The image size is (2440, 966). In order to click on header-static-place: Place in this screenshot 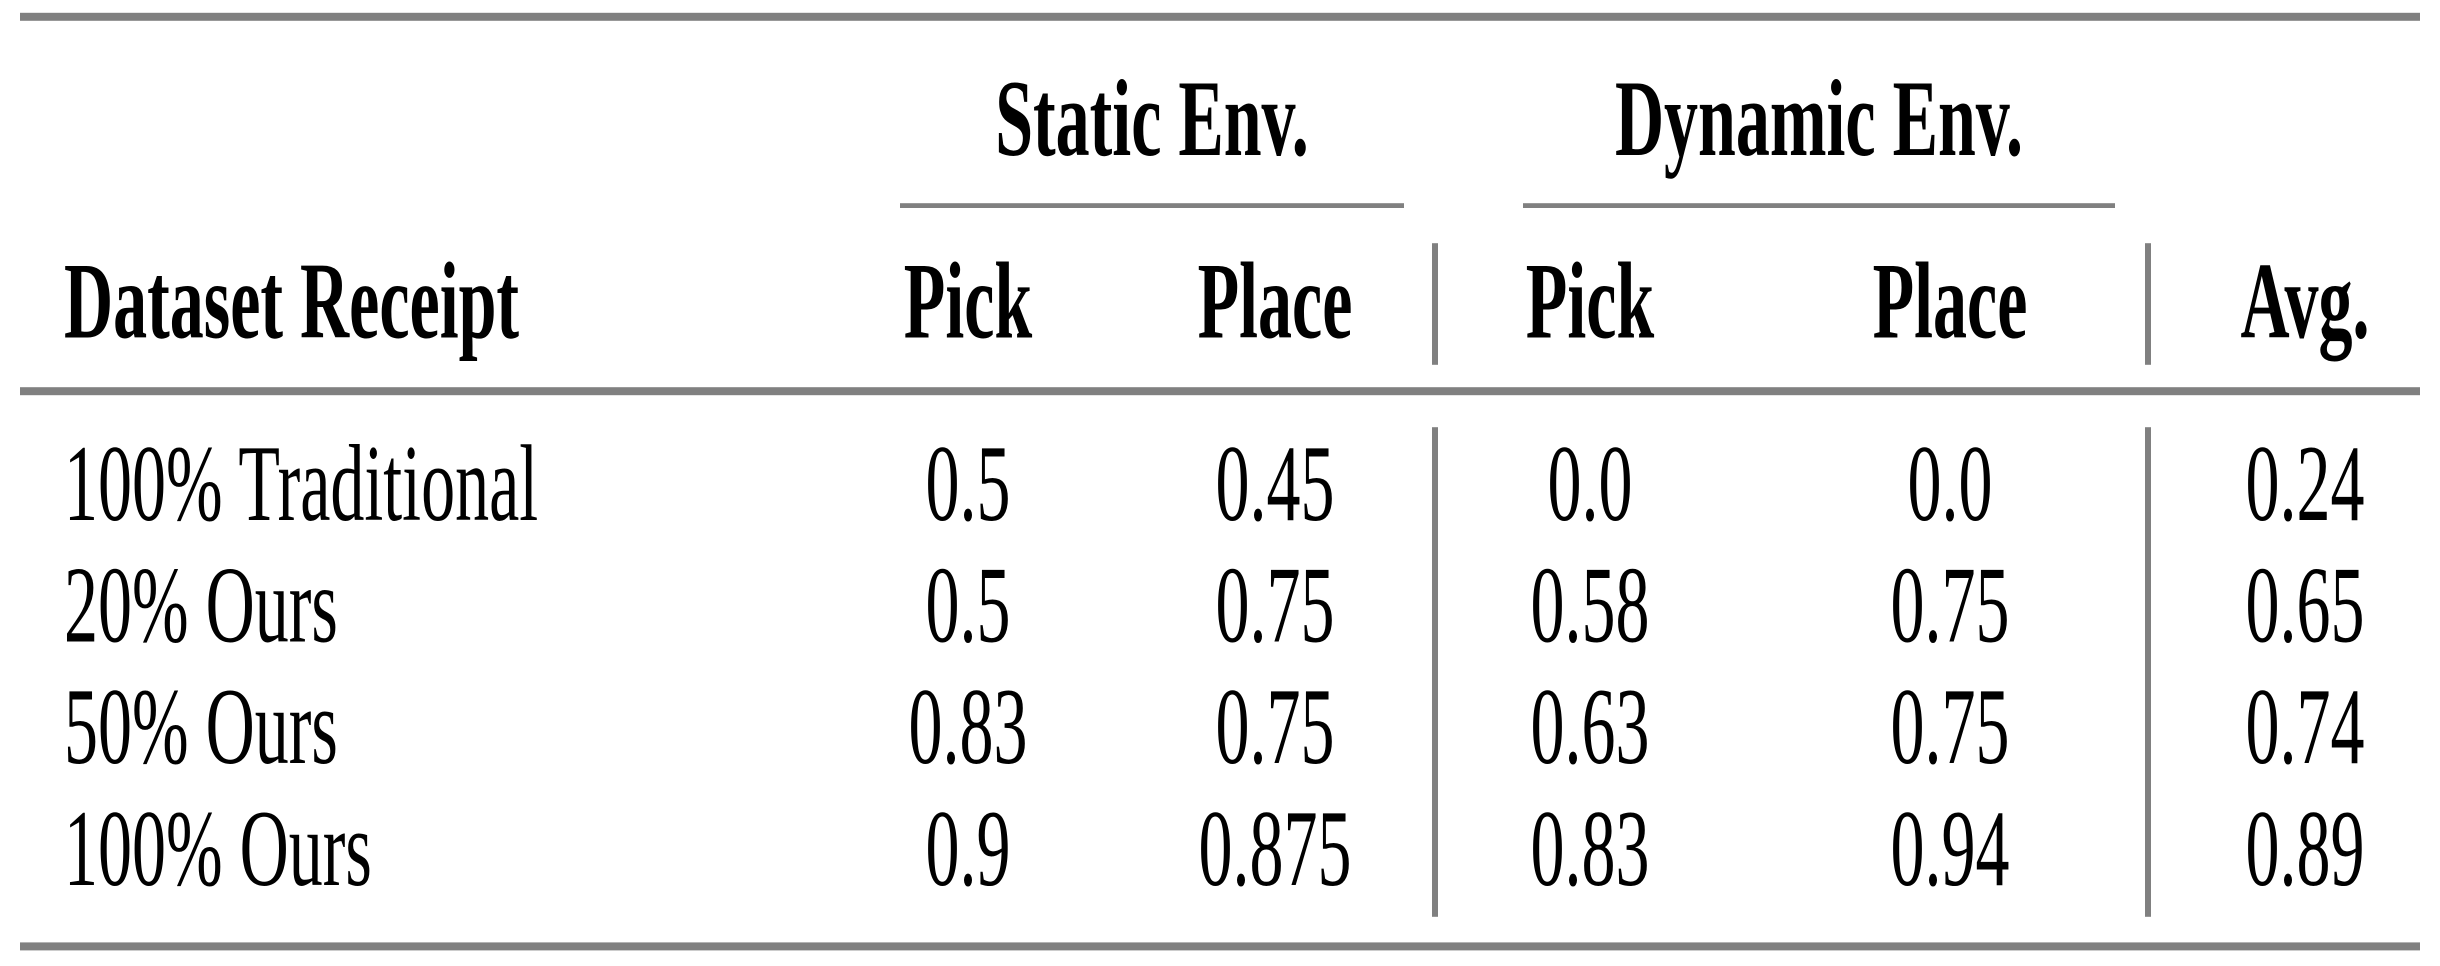, I will do `click(1275, 301)`.